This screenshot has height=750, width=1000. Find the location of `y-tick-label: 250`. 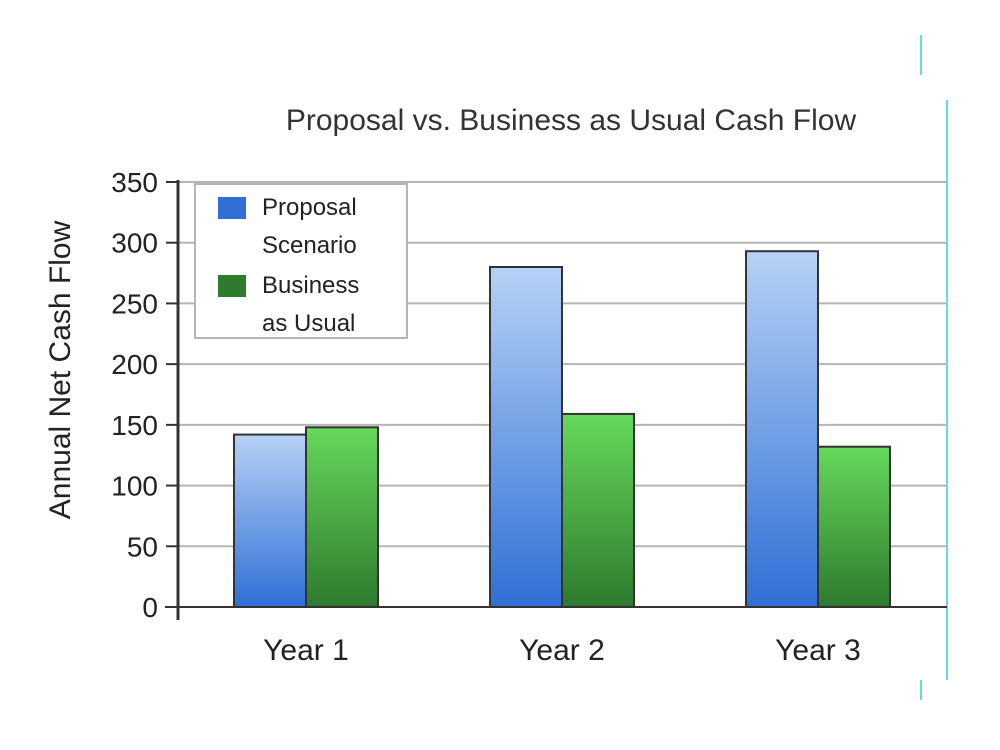

y-tick-label: 250 is located at coordinates (134, 303).